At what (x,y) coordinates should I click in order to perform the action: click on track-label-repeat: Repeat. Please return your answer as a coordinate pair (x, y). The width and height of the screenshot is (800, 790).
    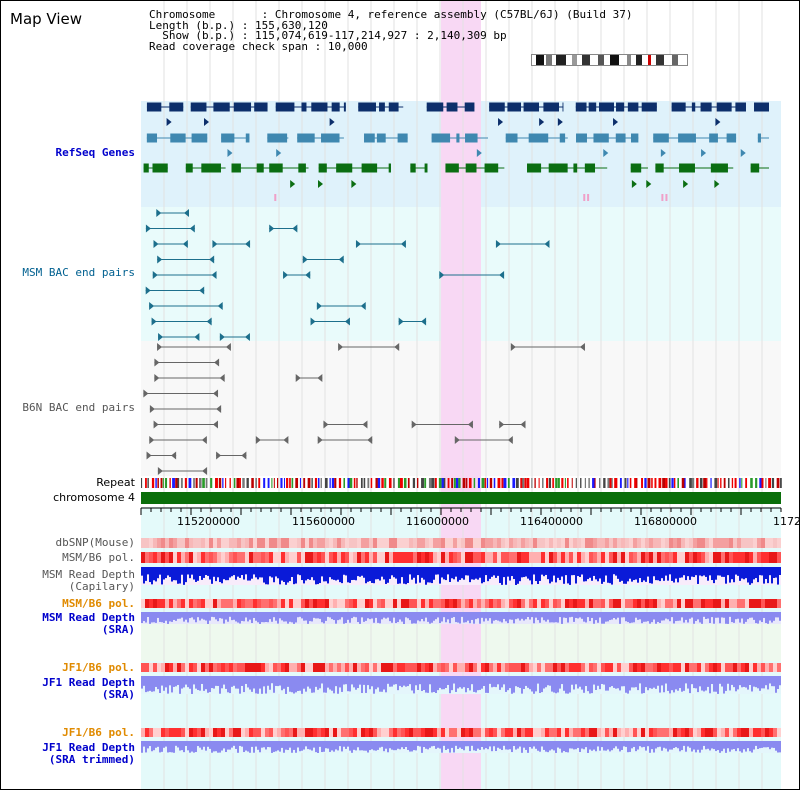
    Looking at the image, I should click on (115, 482).